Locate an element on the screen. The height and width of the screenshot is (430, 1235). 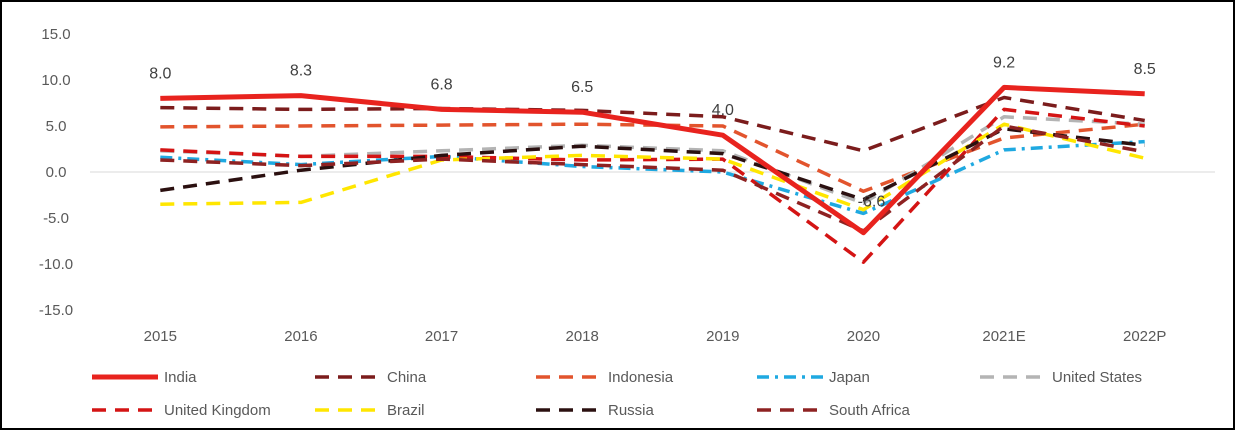
x-tick-label: 2017 is located at coordinates (441, 336).